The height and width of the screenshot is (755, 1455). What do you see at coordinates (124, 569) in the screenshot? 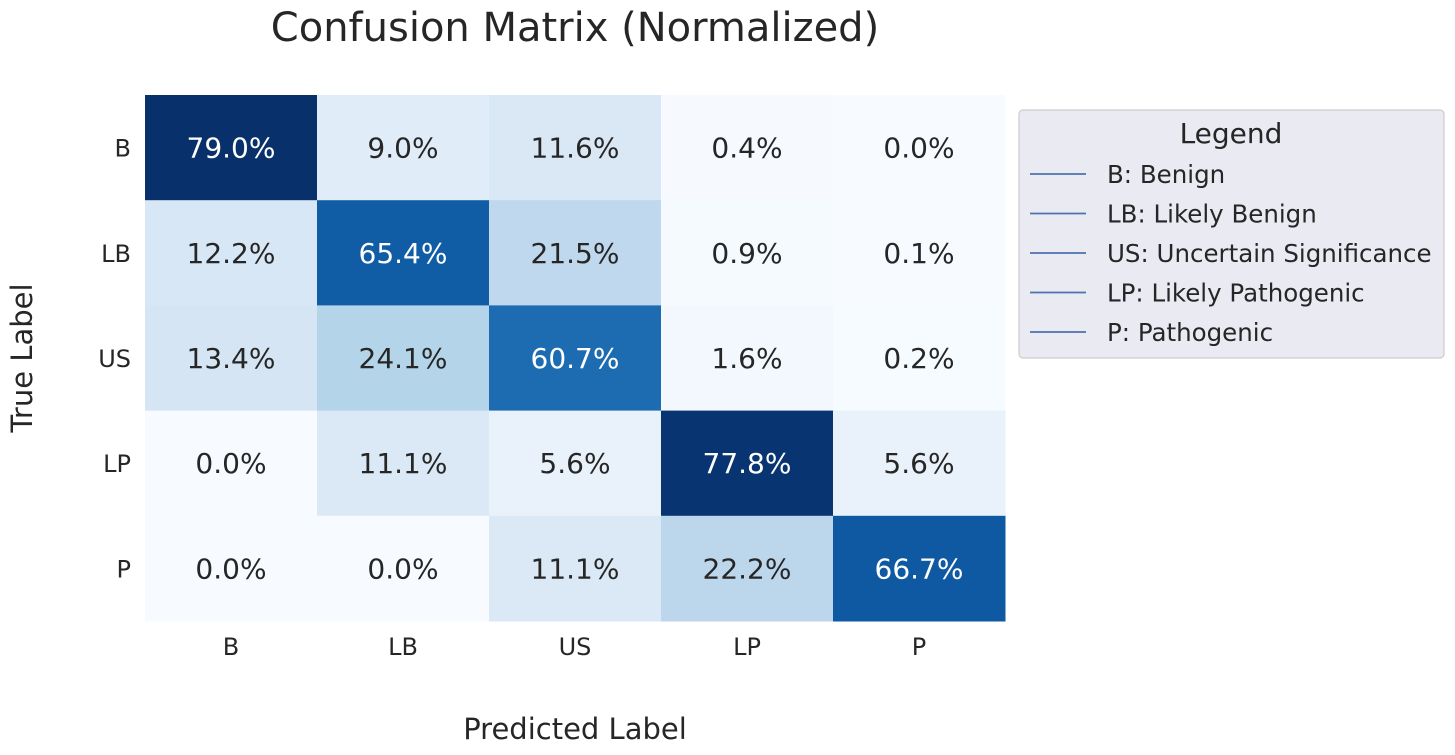
I see `y-tick-label: P` at bounding box center [124, 569].